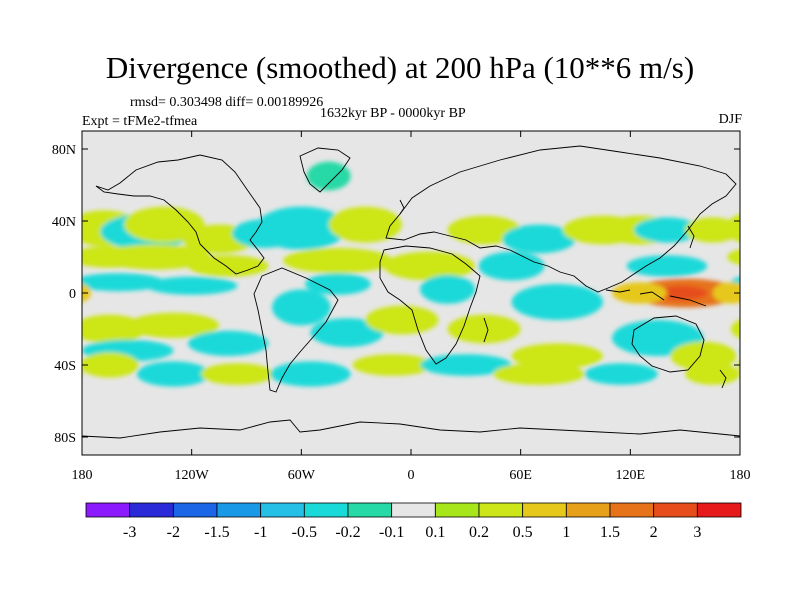 The height and width of the screenshot is (600, 800). What do you see at coordinates (723, 379) in the screenshot?
I see `coastline-new-zealand` at bounding box center [723, 379].